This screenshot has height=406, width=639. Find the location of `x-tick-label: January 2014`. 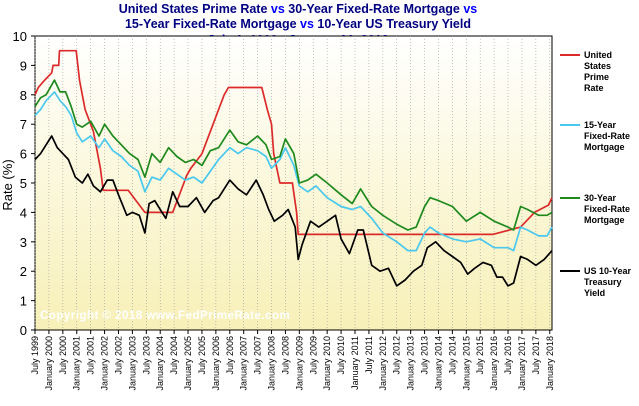

x-tick-label: January 2014 is located at coordinates (438, 363).